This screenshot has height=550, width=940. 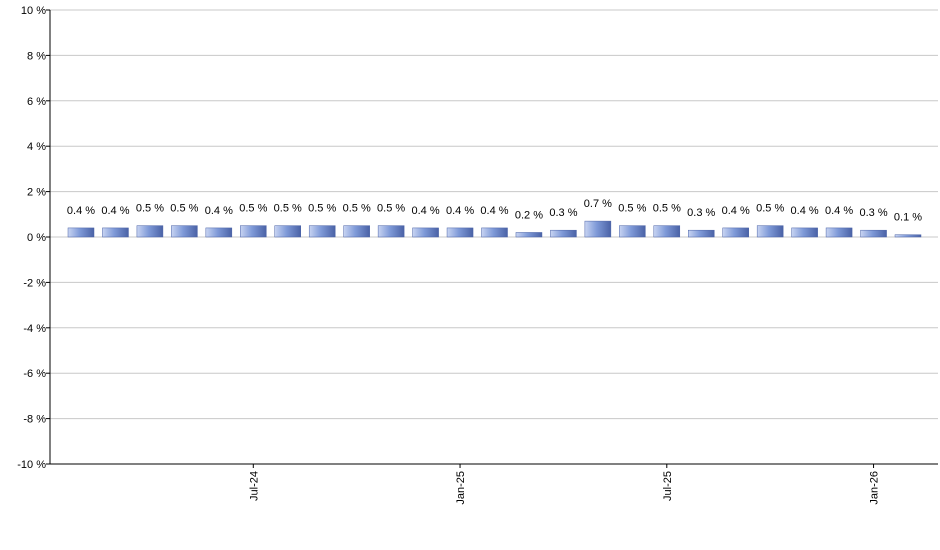 I want to click on y-axis-ticks: 10 % 8 % 6 % 4 % 2 % 0 % -2 % -4 % -6 % -8 % -10 %, so click(x=33, y=238).